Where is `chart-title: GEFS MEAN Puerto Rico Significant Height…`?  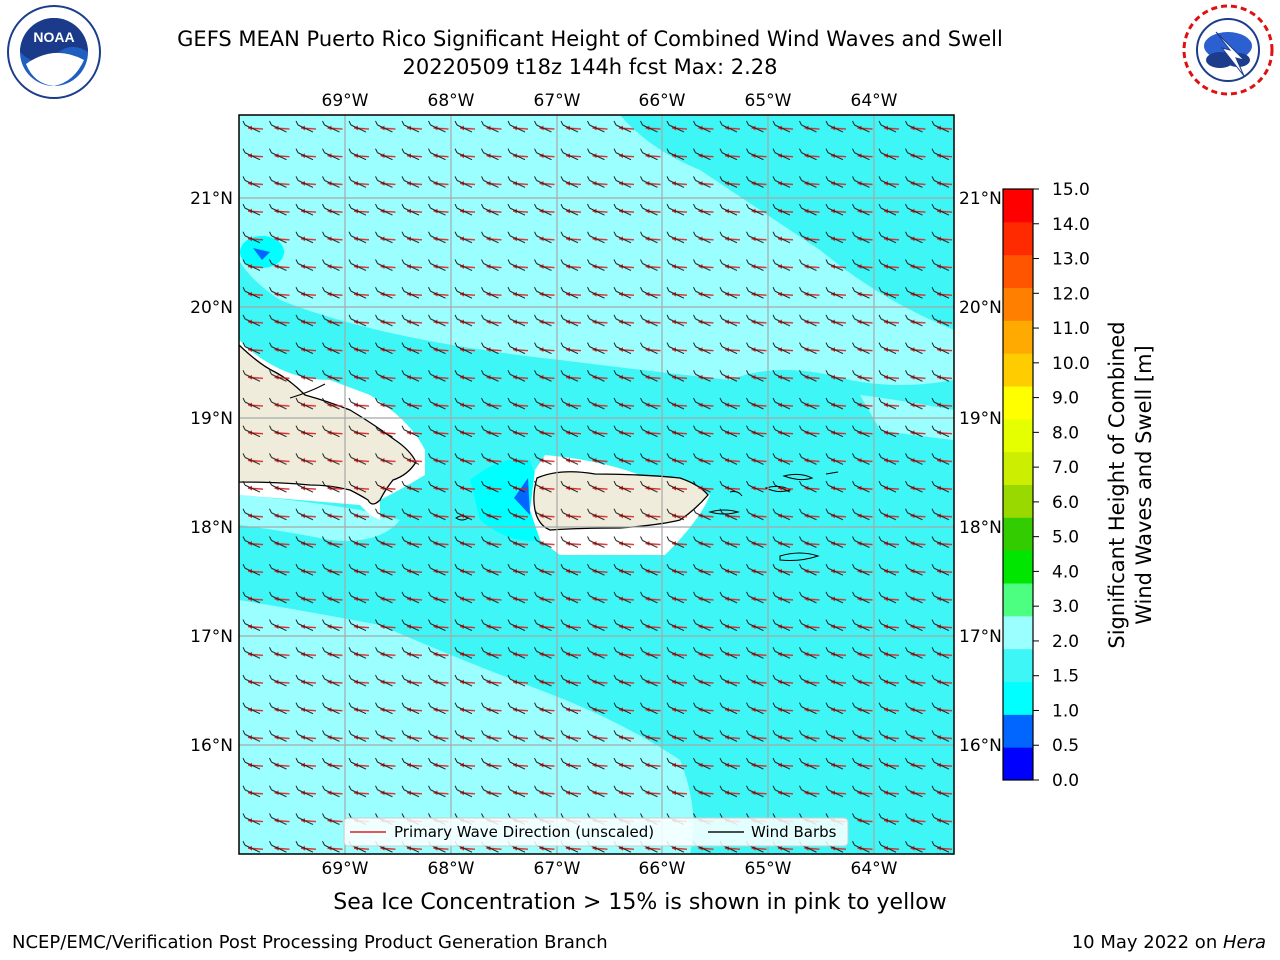
chart-title: GEFS MEAN Puerto Rico Significant Height… is located at coordinates (590, 39).